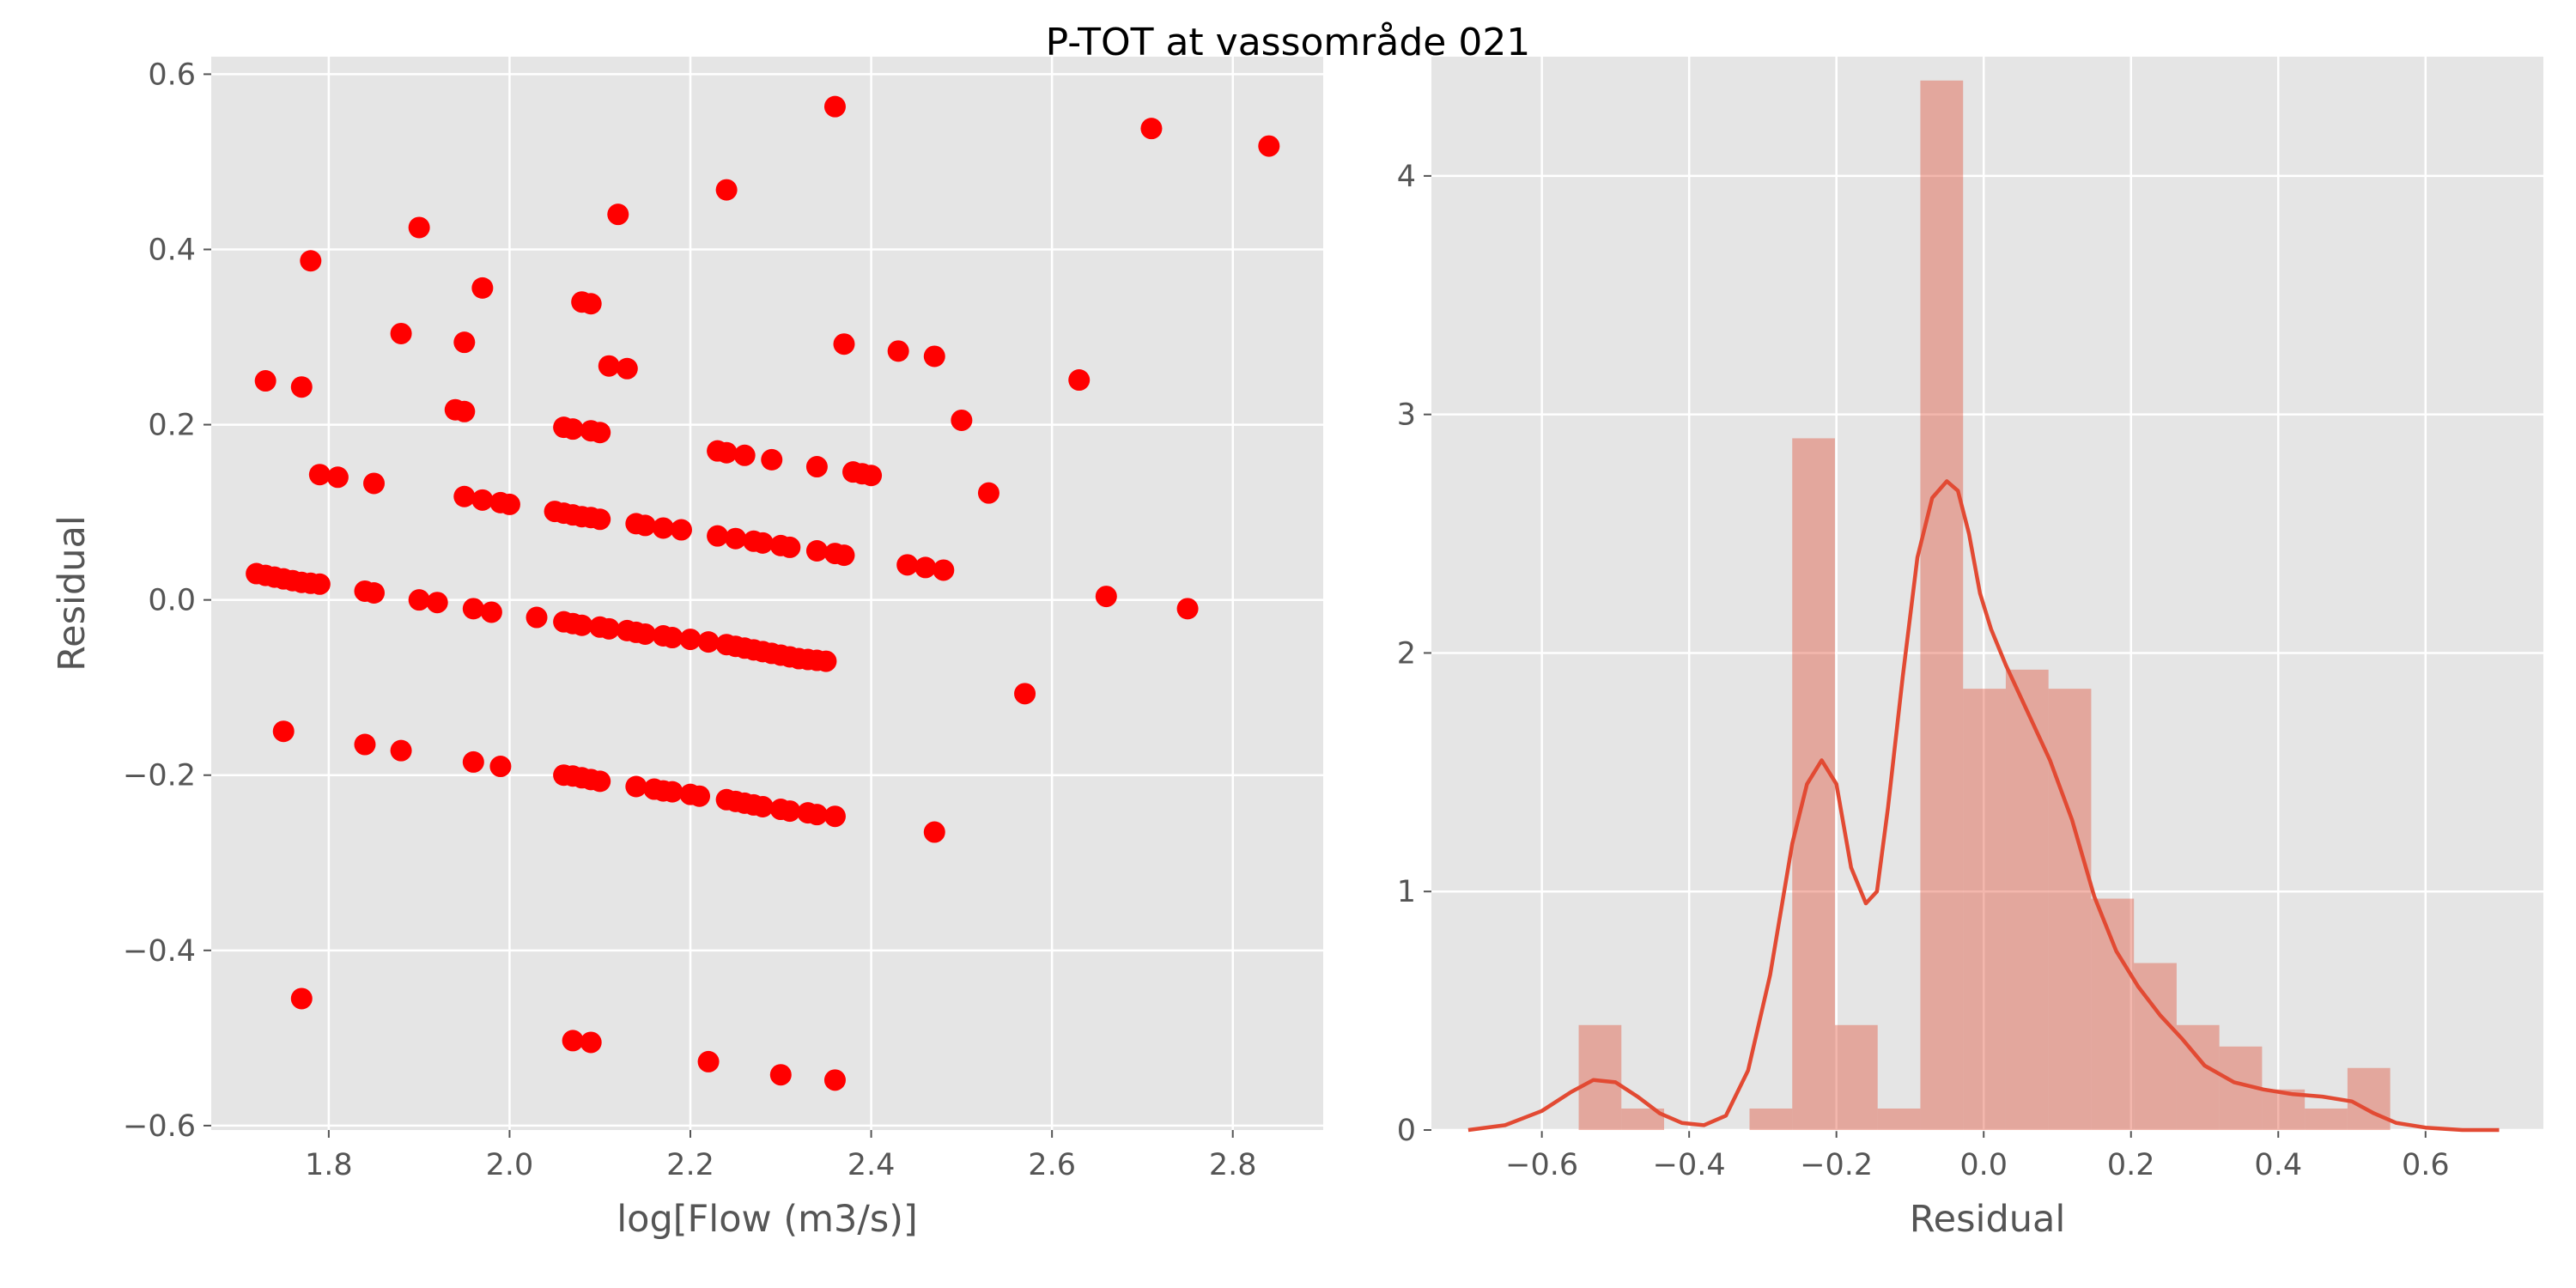  What do you see at coordinates (172, 75) in the screenshot?
I see `y-tick-label: 0.6` at bounding box center [172, 75].